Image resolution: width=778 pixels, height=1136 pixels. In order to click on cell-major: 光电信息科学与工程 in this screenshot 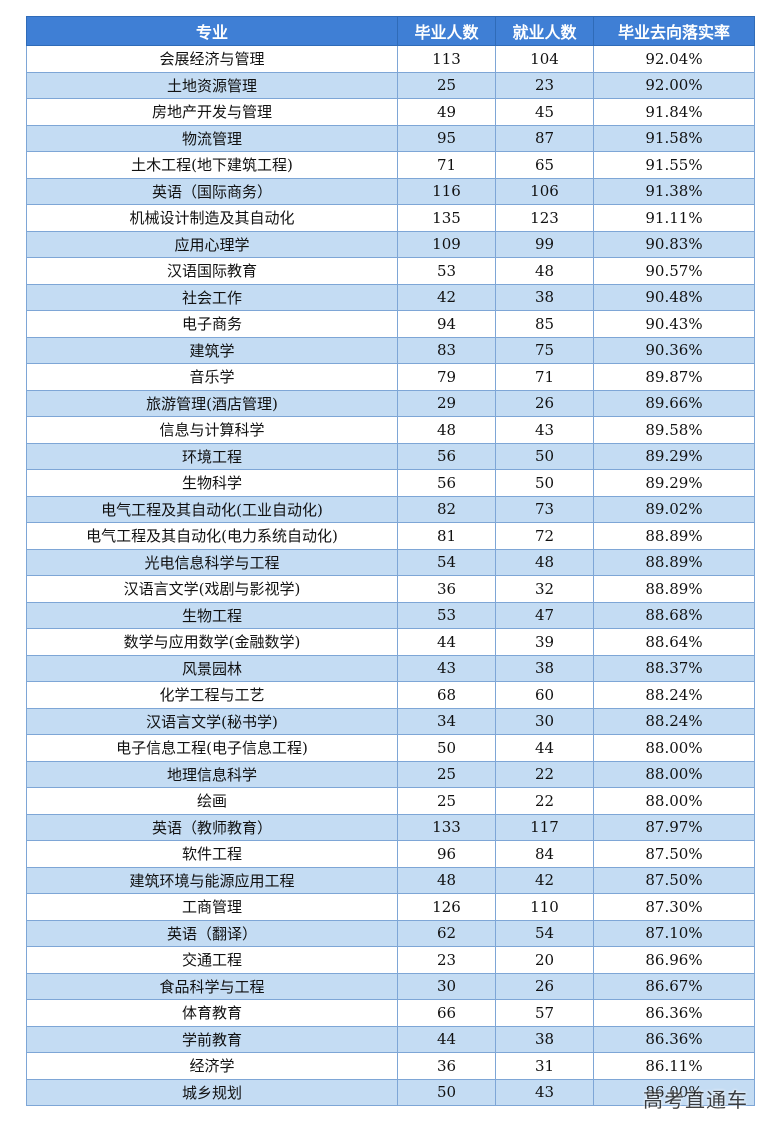, I will do `click(212, 562)`.